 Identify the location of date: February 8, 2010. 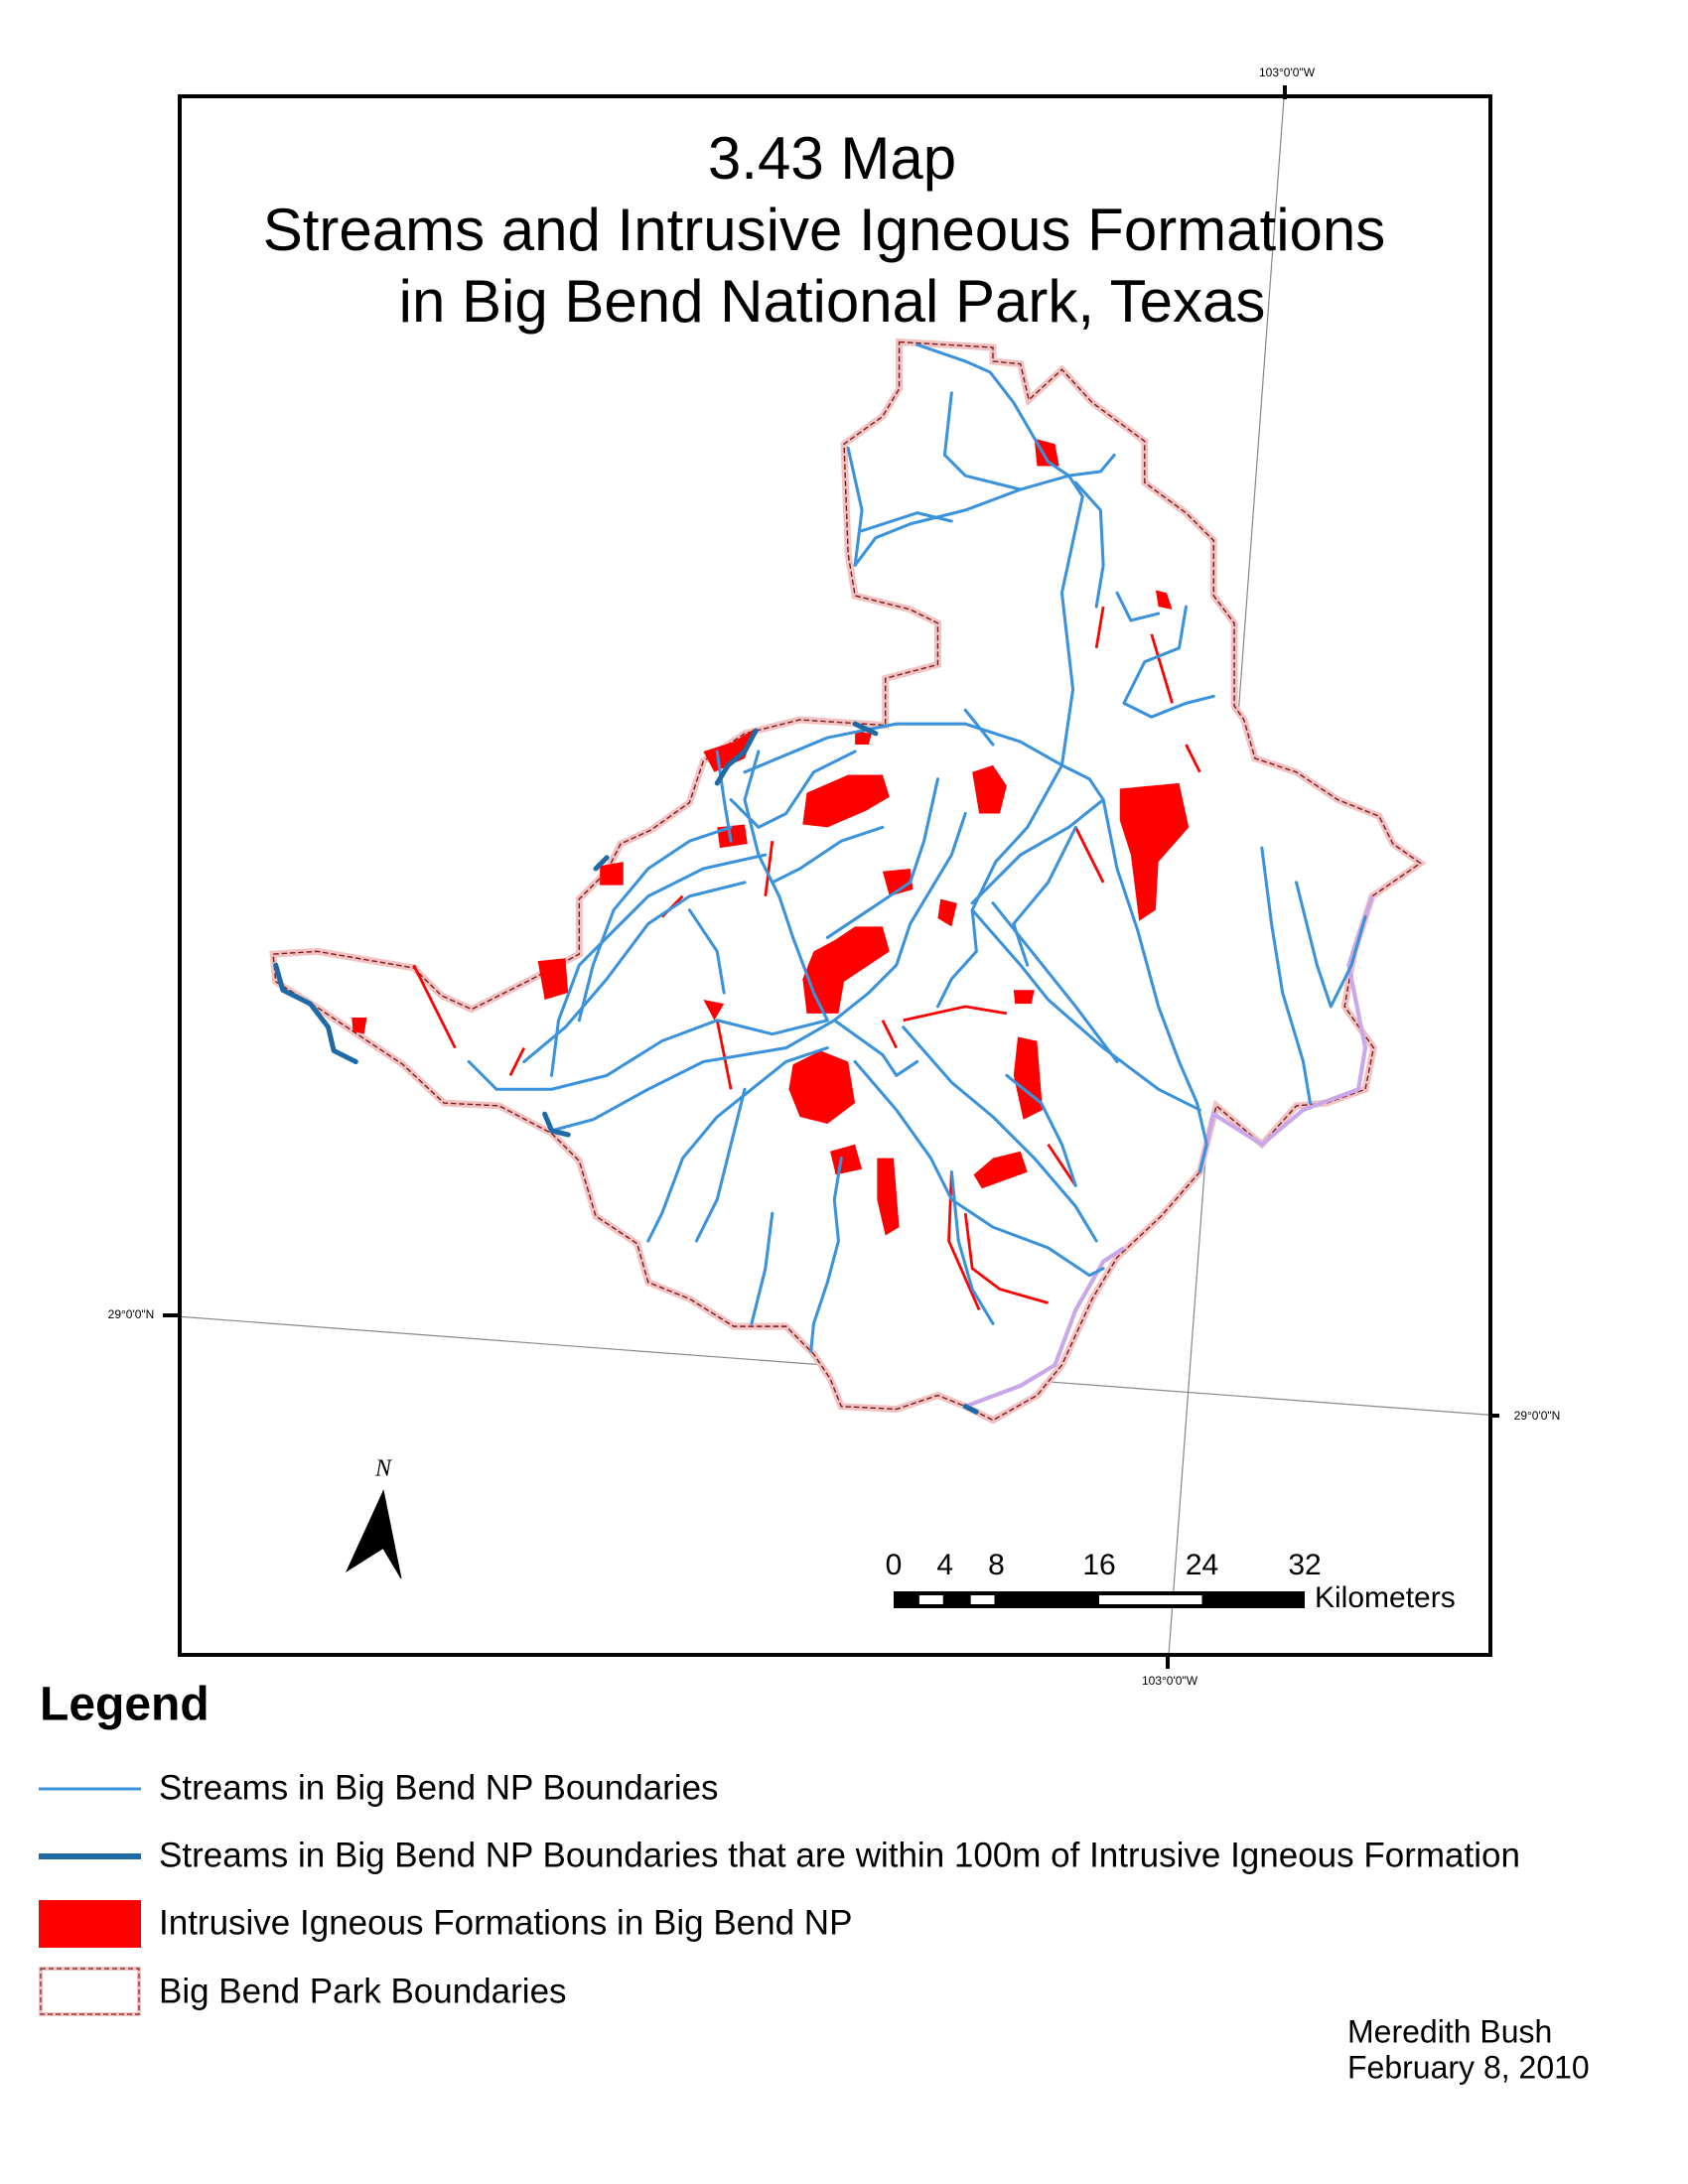
(1468, 2067).